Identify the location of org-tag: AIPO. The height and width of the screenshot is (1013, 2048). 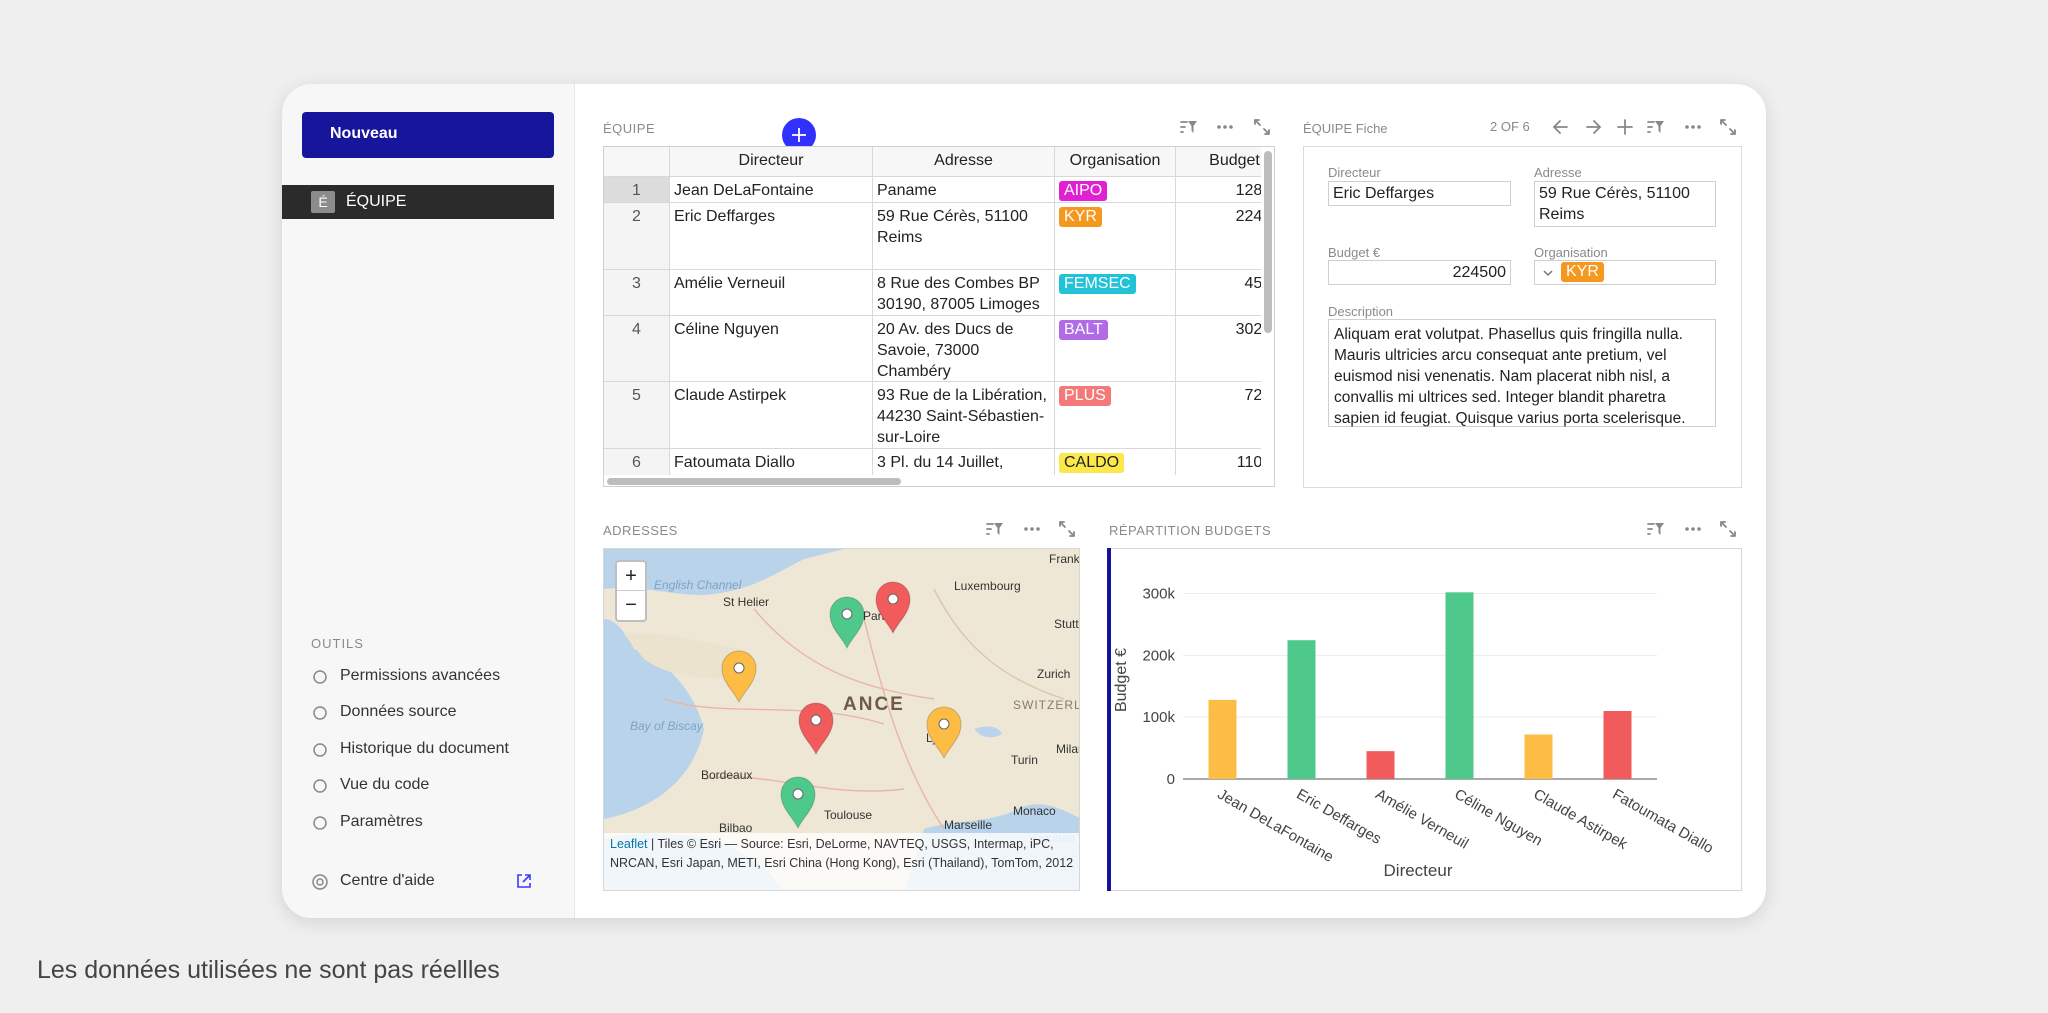
(1083, 191).